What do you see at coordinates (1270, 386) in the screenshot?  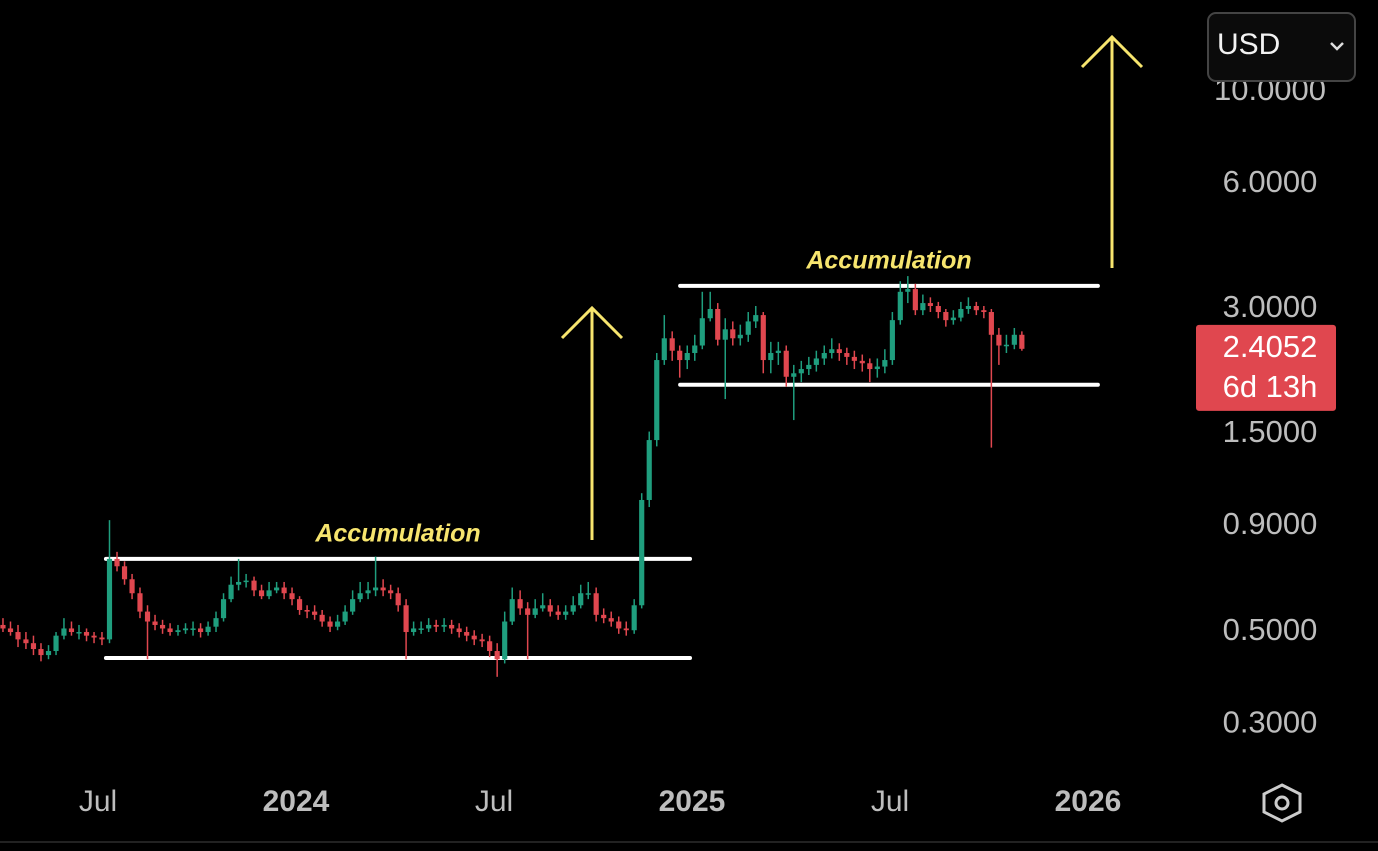 I see `countdown-label: 6d 13h` at bounding box center [1270, 386].